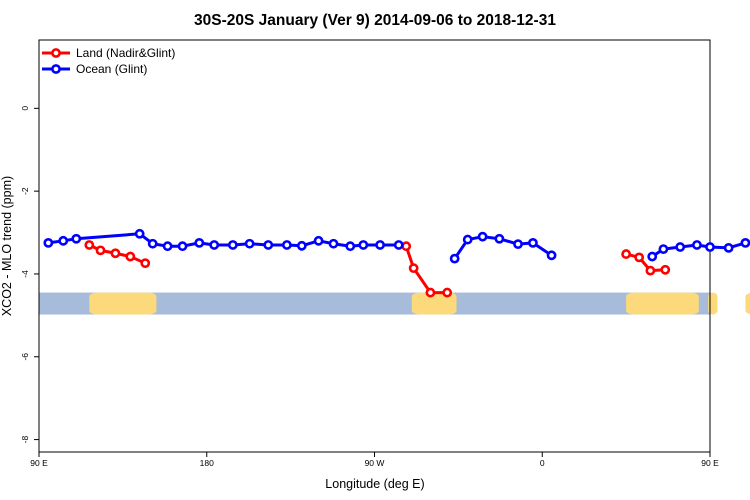 Image resolution: width=750 pixels, height=500 pixels. Describe the element at coordinates (207, 463) in the screenshot. I see `x-tick-label: 180` at that location.